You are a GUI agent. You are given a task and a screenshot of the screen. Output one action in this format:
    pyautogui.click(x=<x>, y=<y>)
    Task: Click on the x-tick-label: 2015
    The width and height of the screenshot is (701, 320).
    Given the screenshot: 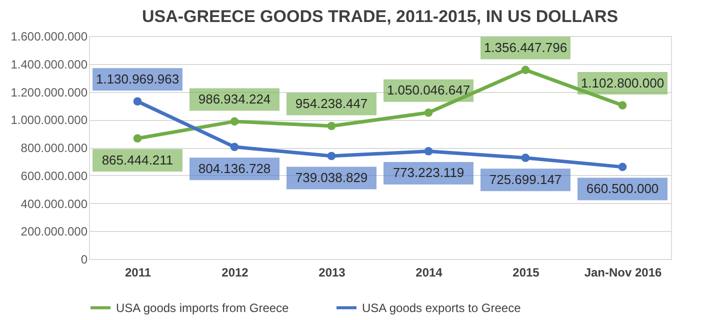 What is the action you would take?
    pyautogui.click(x=526, y=273)
    